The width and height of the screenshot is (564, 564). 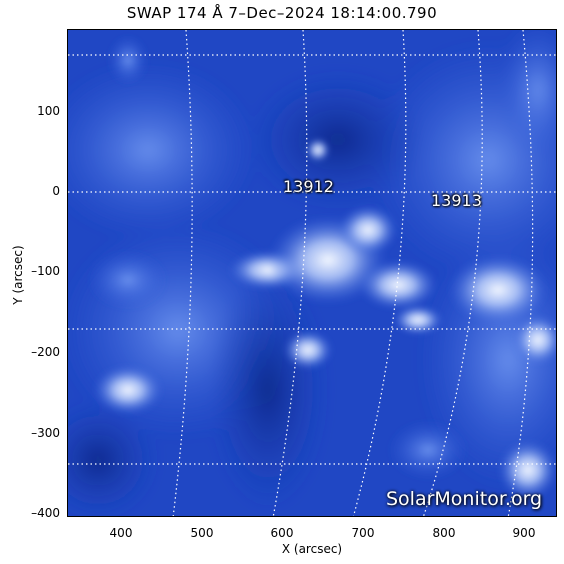 What do you see at coordinates (121, 533) in the screenshot?
I see `x-tick-label: 400` at bounding box center [121, 533].